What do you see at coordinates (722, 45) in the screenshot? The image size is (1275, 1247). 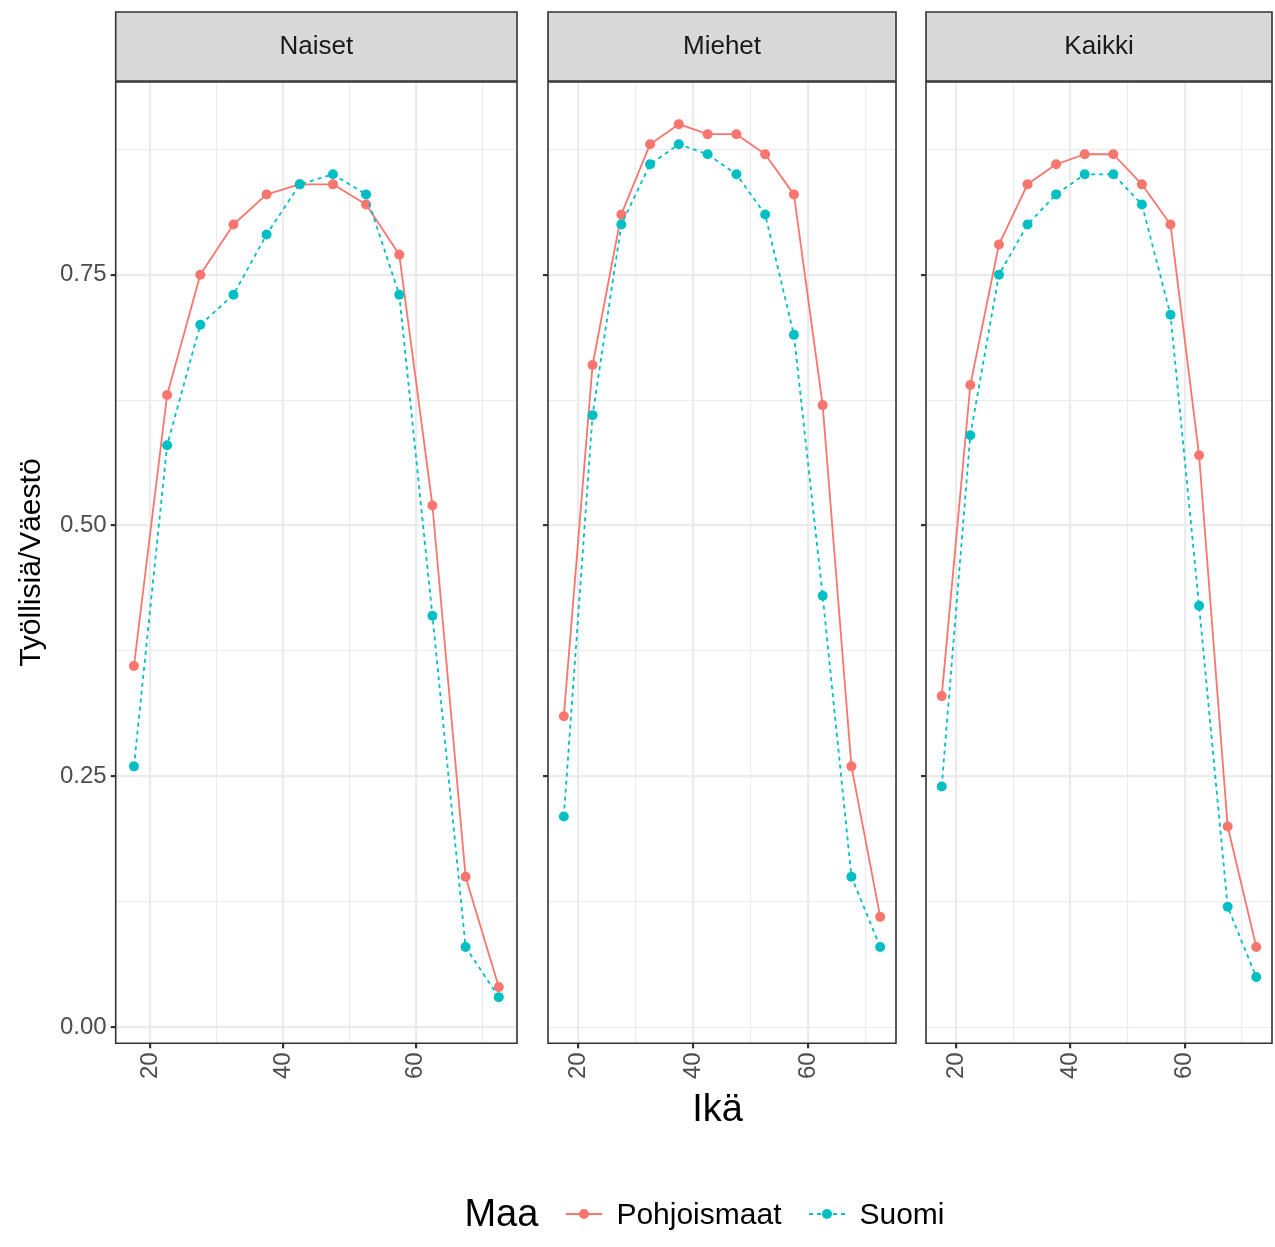 I see `chart-title: Miehet` at bounding box center [722, 45].